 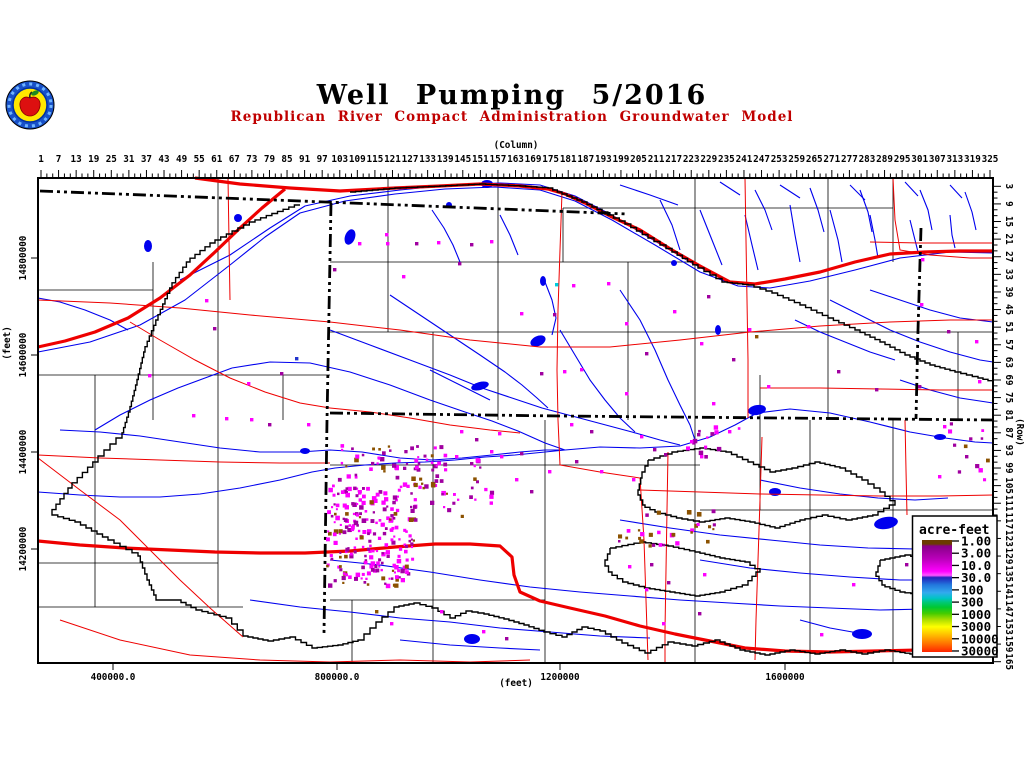 I want to click on svg-text: 127, so click(x=410, y=159).